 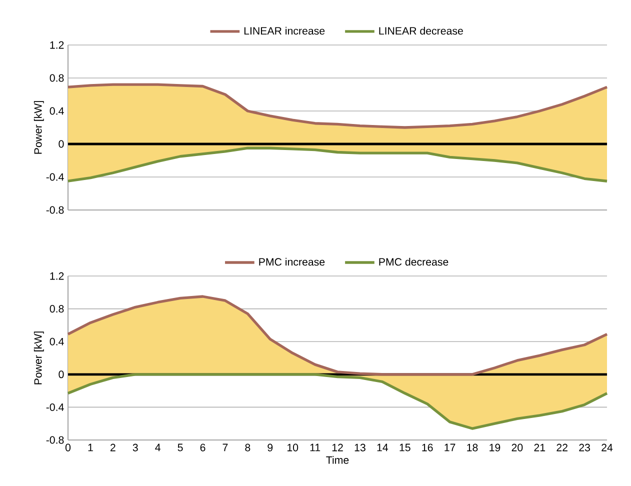 What do you see at coordinates (68, 448) in the screenshot?
I see `x-tick-label: 0` at bounding box center [68, 448].